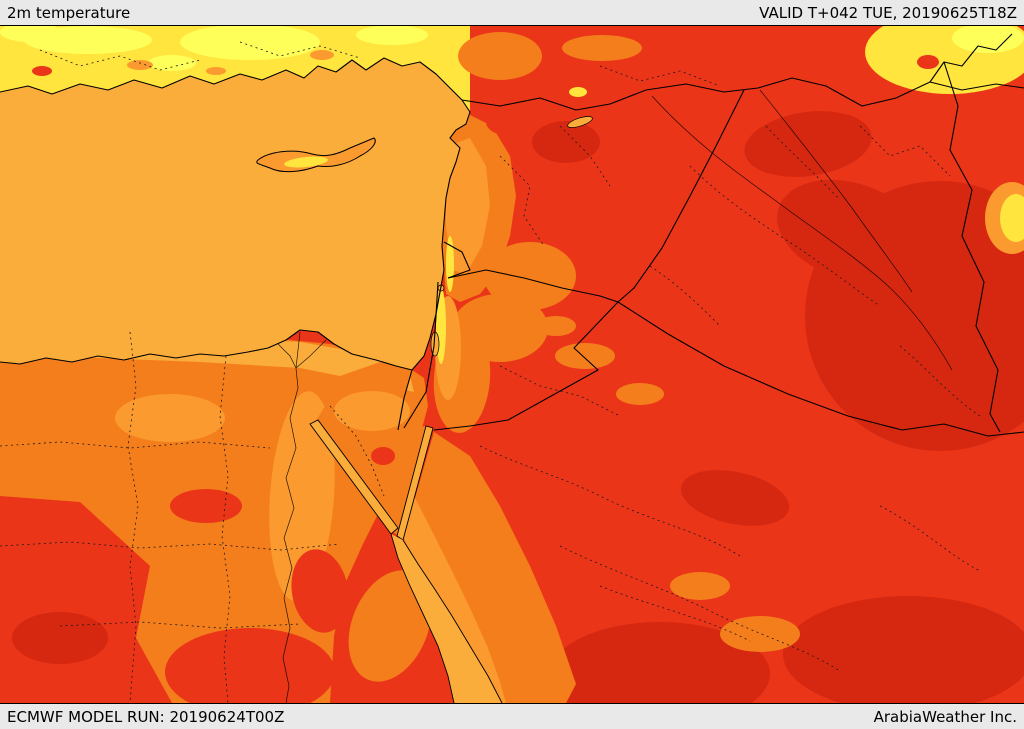 The image size is (1024, 729). I want to click on euphrates-river, so click(802, 233).